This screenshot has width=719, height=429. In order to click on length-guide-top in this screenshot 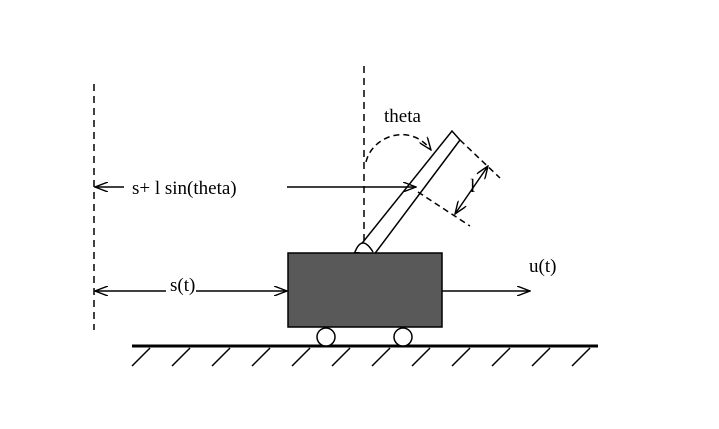, I will do `click(480, 159)`.